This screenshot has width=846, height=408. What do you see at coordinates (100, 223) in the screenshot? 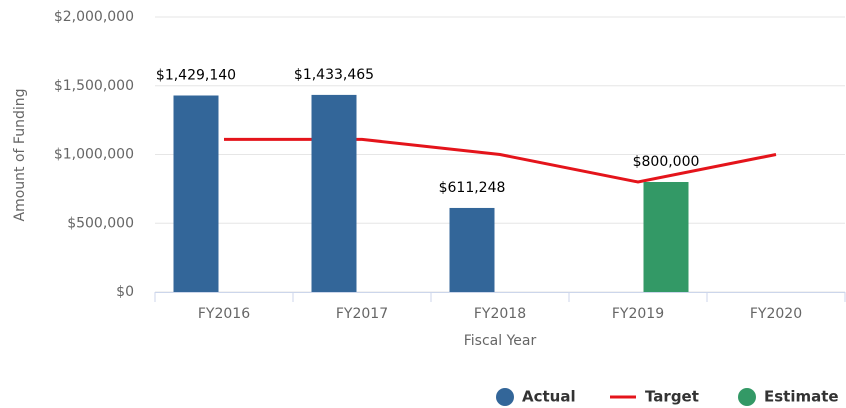
I see `y-tick-label: $500,000` at bounding box center [100, 223].